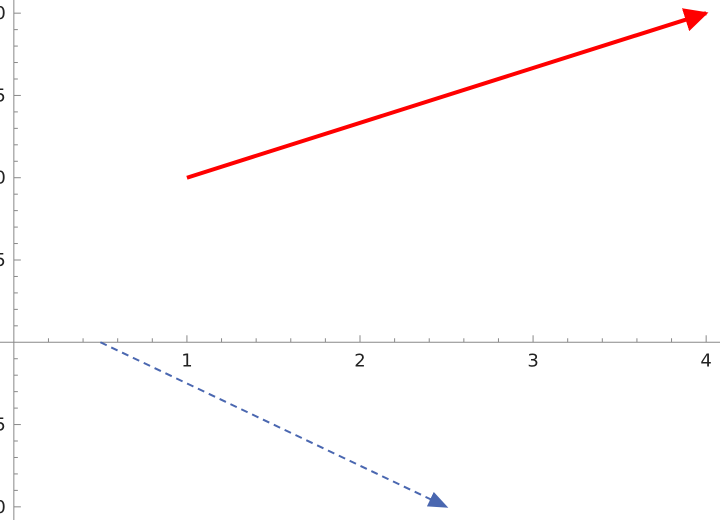  I want to click on y-tick-label: −0.5, so click(3, 425).